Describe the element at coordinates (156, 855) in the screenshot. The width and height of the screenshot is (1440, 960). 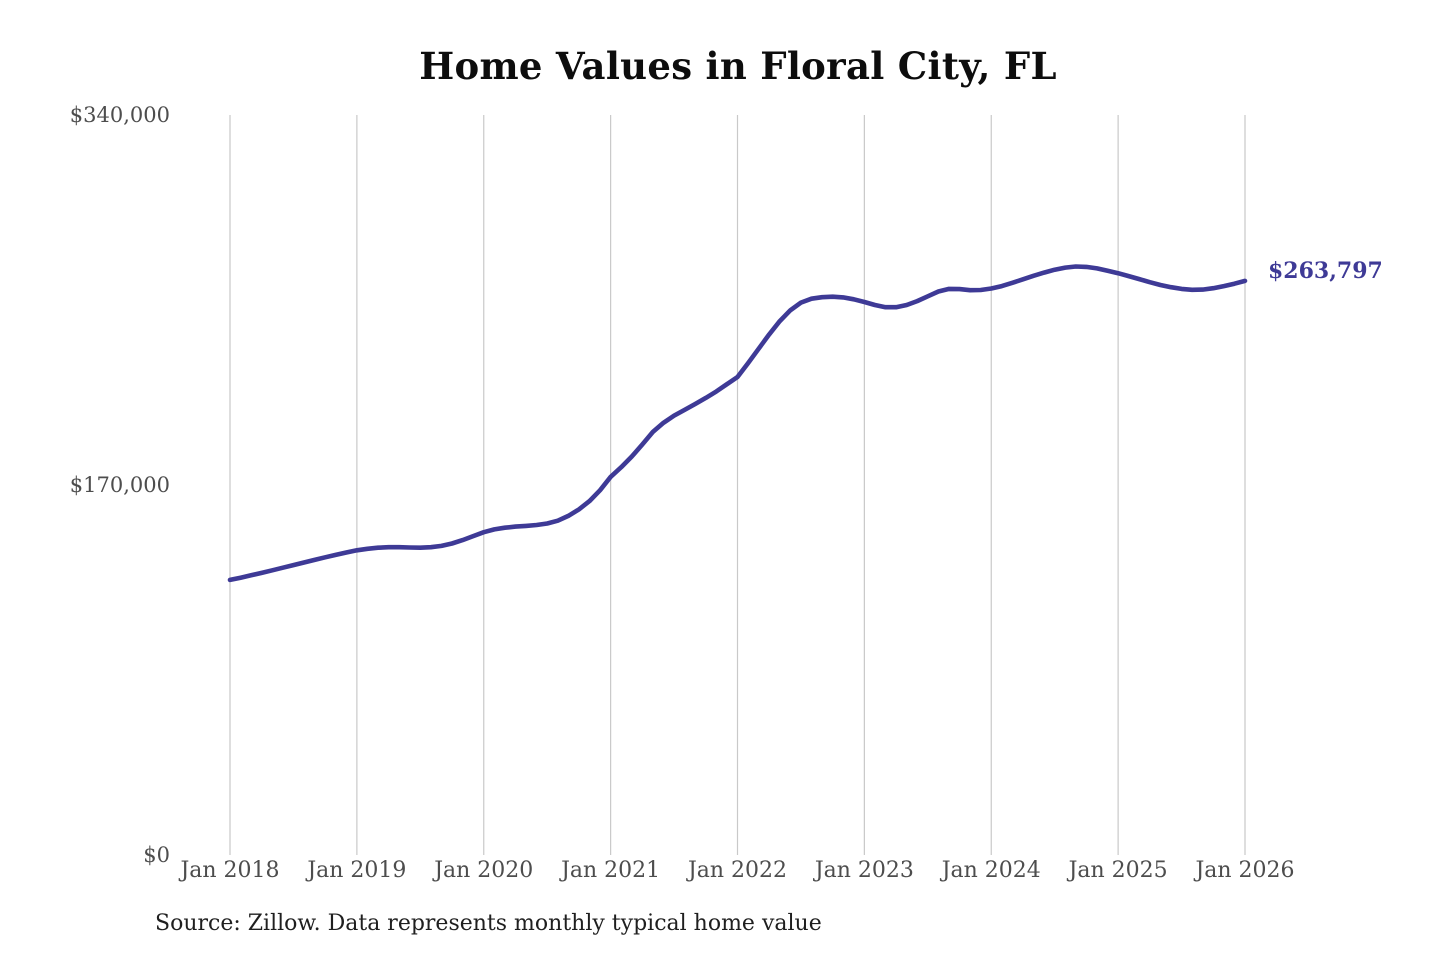
I see `y-axis-label-zero: $0` at that location.